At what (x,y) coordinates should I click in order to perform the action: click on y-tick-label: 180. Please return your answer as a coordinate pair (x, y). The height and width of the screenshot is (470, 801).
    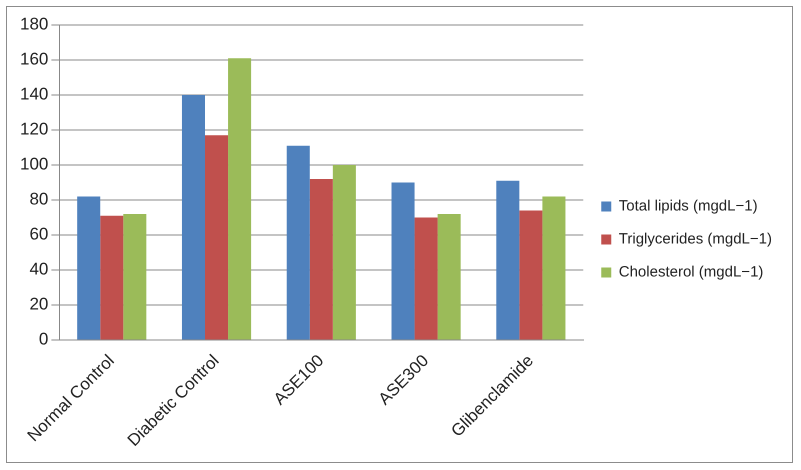
    Looking at the image, I should click on (34, 24).